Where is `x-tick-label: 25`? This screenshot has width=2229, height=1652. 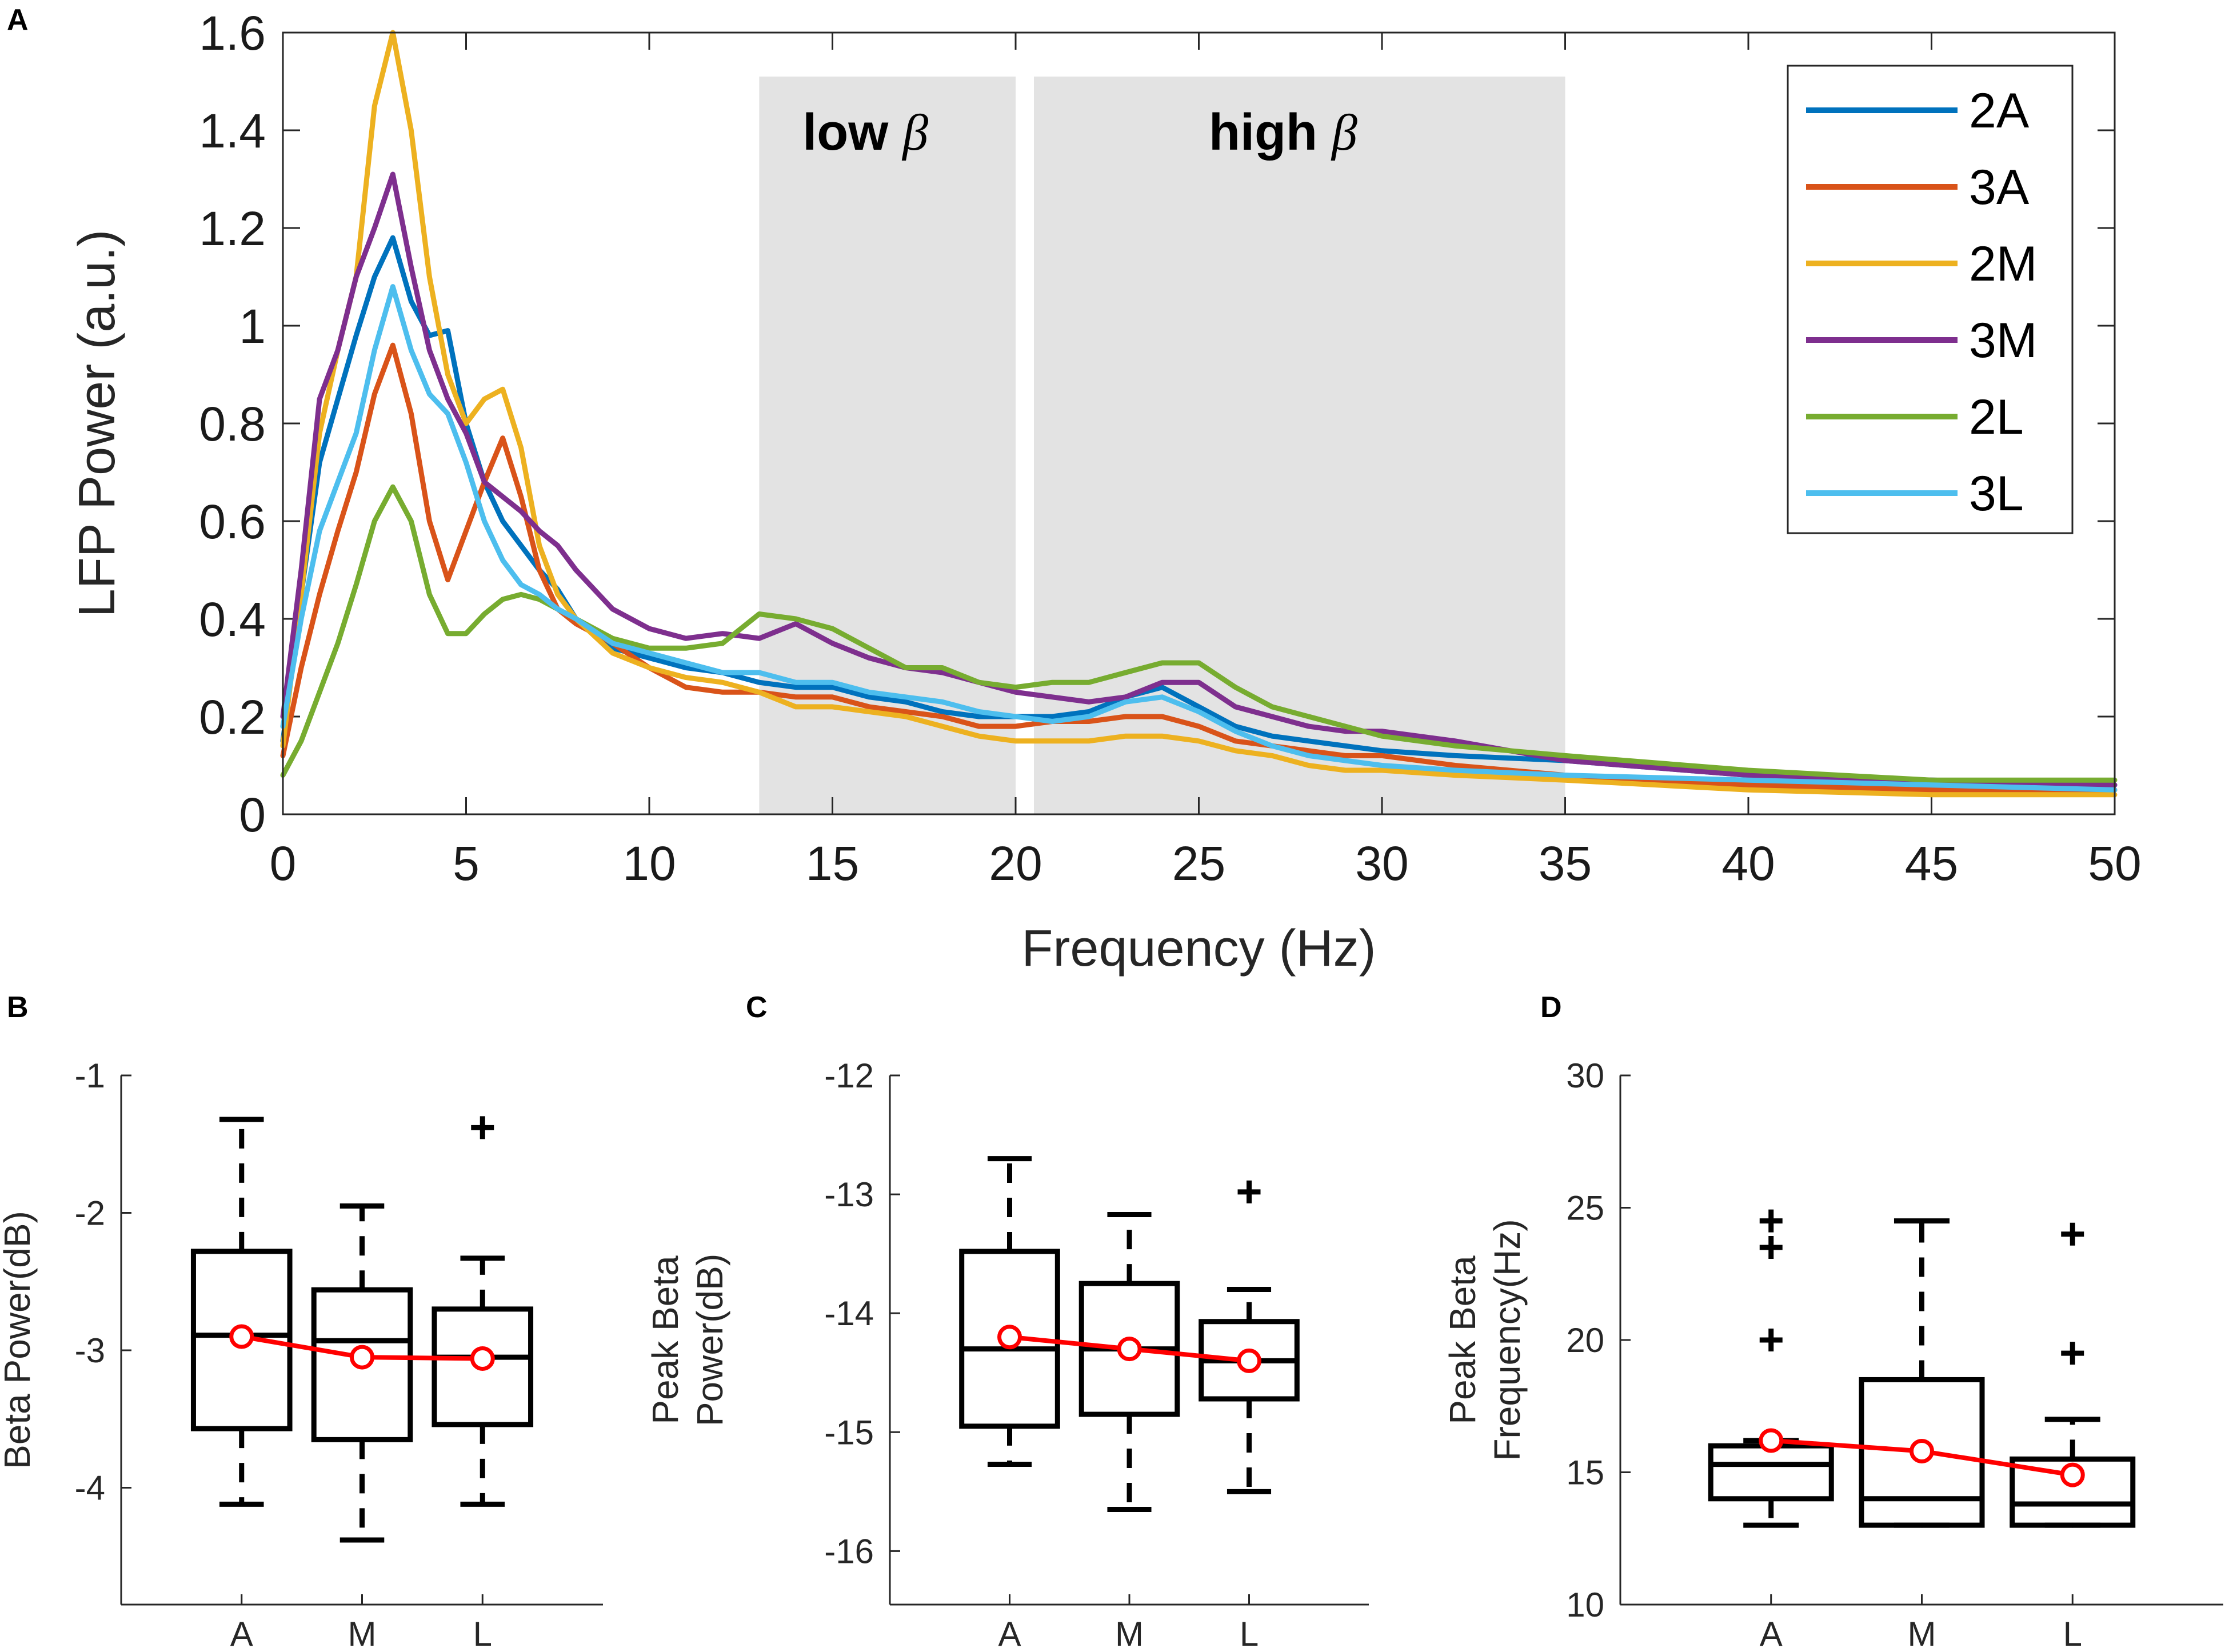
x-tick-label: 25 is located at coordinates (1199, 863).